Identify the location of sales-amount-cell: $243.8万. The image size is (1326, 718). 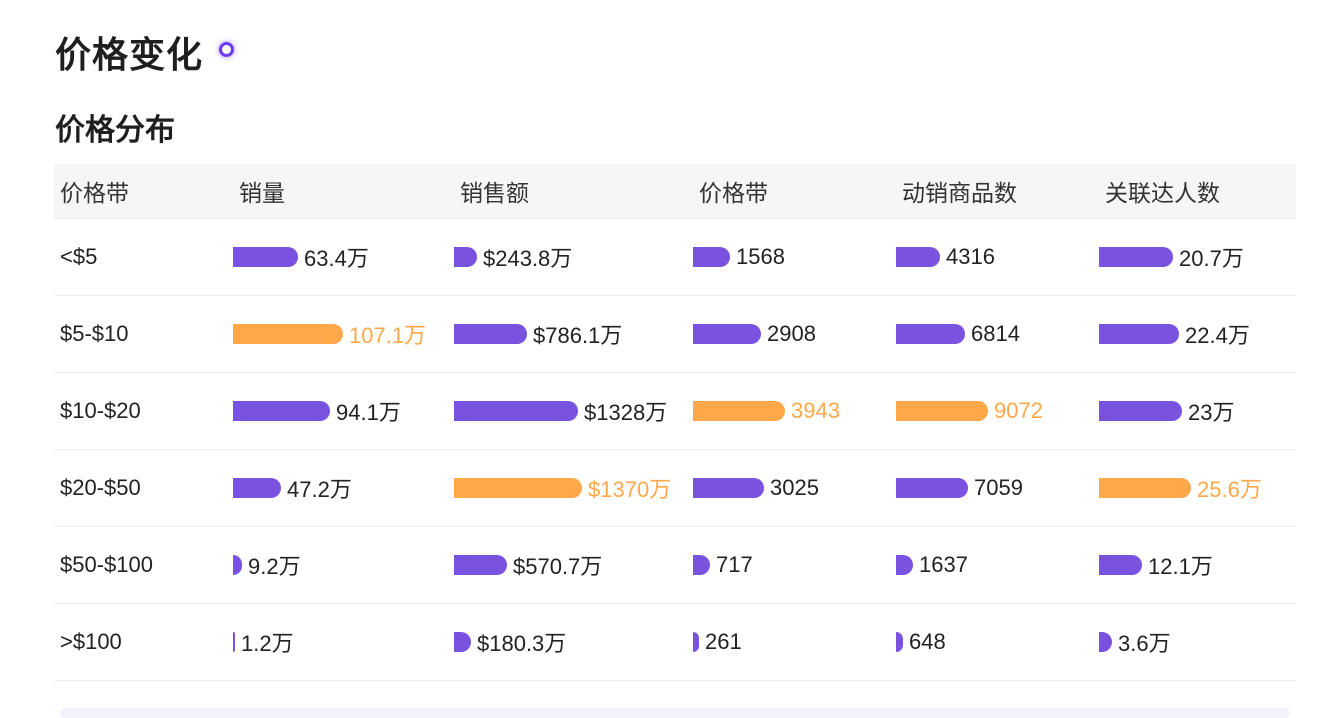
(573, 257).